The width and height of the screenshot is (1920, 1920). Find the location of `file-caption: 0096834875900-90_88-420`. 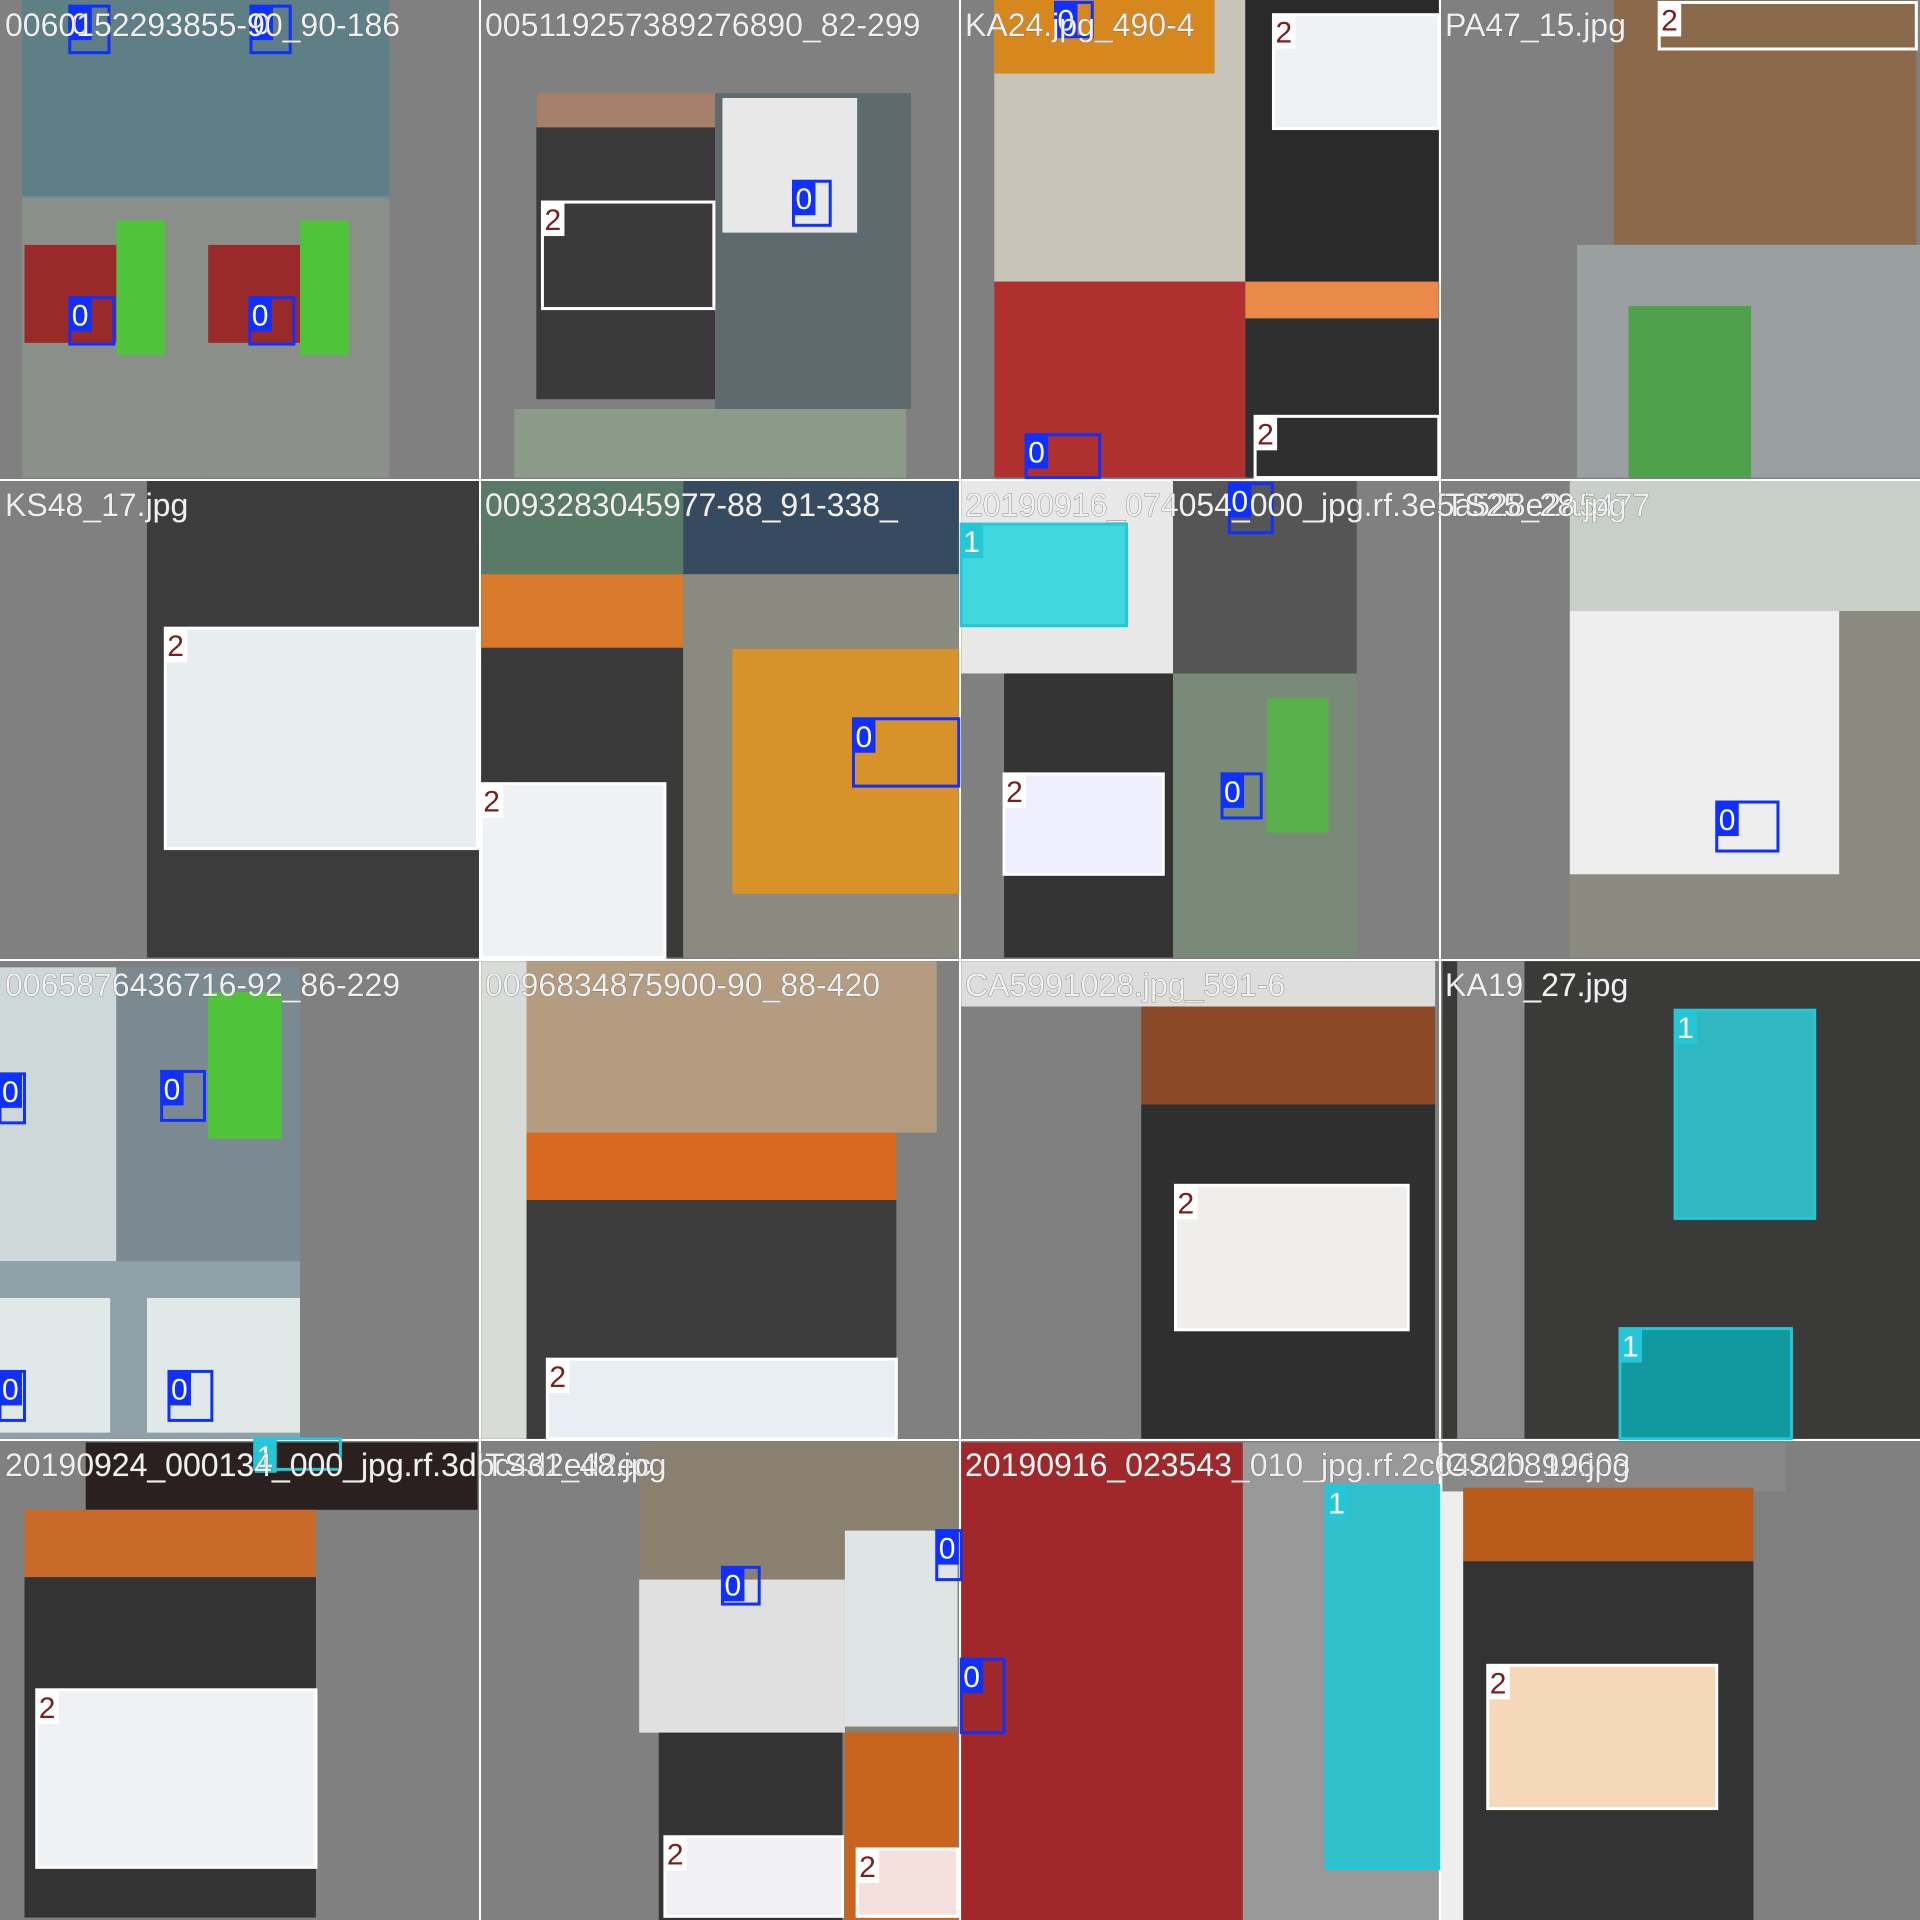

file-caption: 0096834875900-90_88-420 is located at coordinates (682, 985).